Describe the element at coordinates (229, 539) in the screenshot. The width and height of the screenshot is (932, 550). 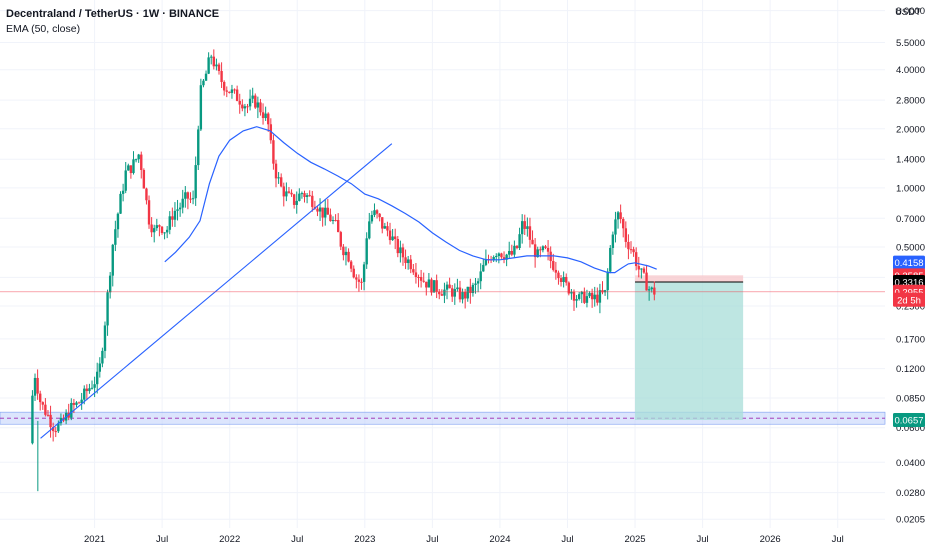
I see `x-tick-label: 2022` at that location.